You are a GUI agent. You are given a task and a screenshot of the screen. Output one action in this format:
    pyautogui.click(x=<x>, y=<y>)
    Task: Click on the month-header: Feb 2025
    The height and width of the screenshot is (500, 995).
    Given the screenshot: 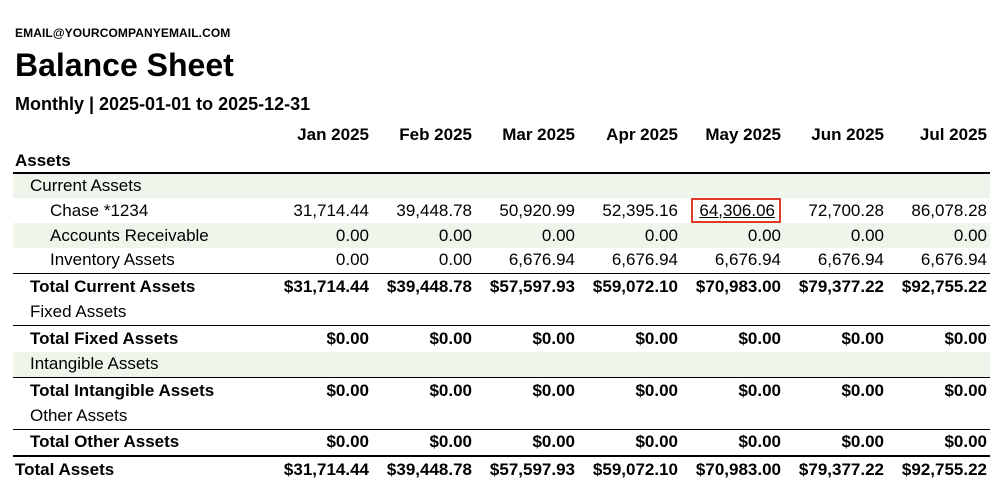 What is the action you would take?
    pyautogui.click(x=435, y=134)
    